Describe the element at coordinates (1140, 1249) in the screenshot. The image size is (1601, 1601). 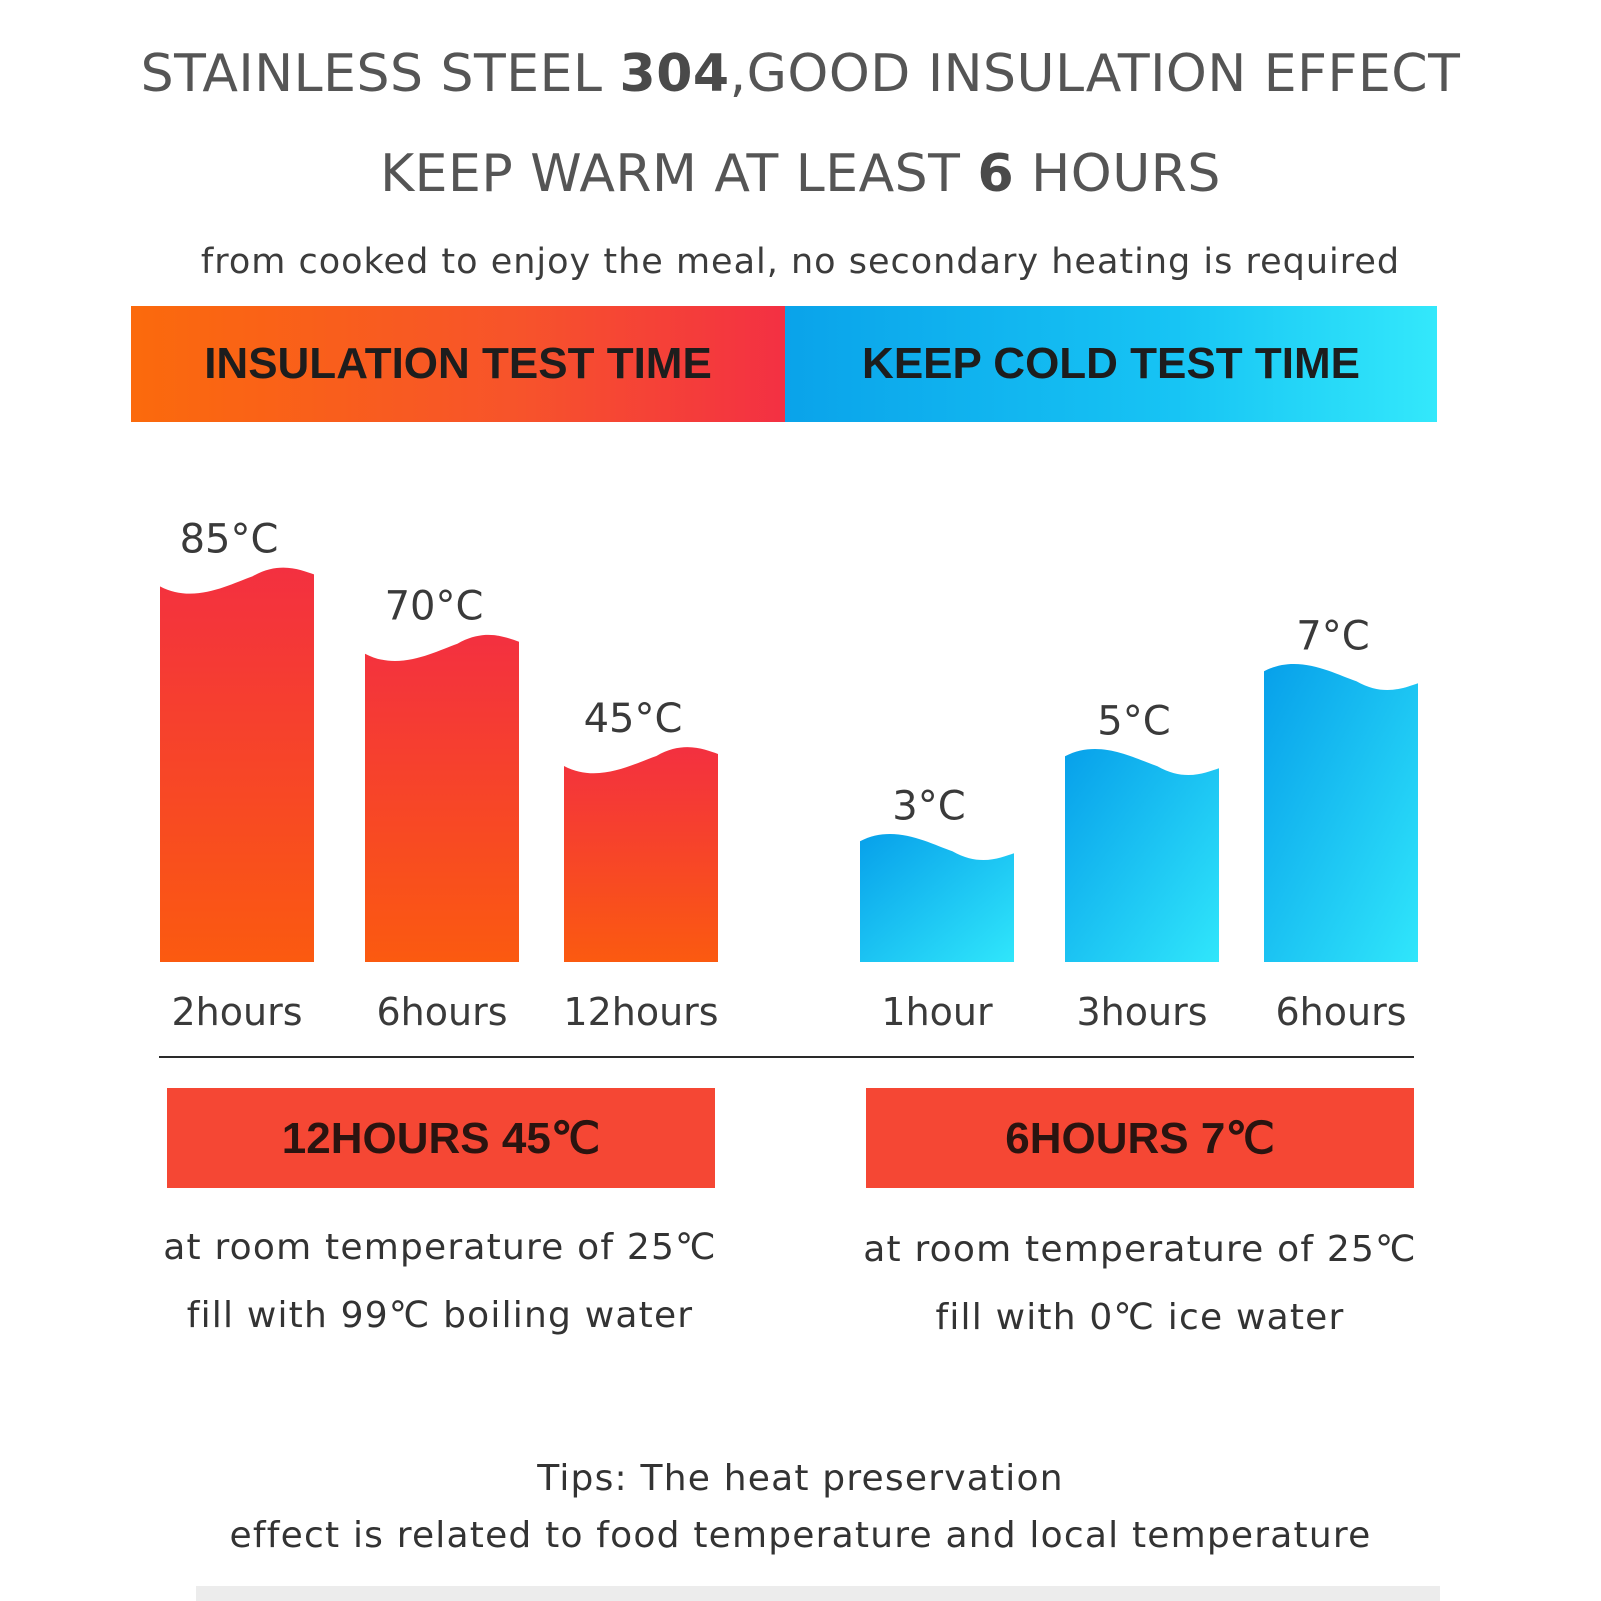
I see `cold-room-temp: at room temperature of 25℃` at that location.